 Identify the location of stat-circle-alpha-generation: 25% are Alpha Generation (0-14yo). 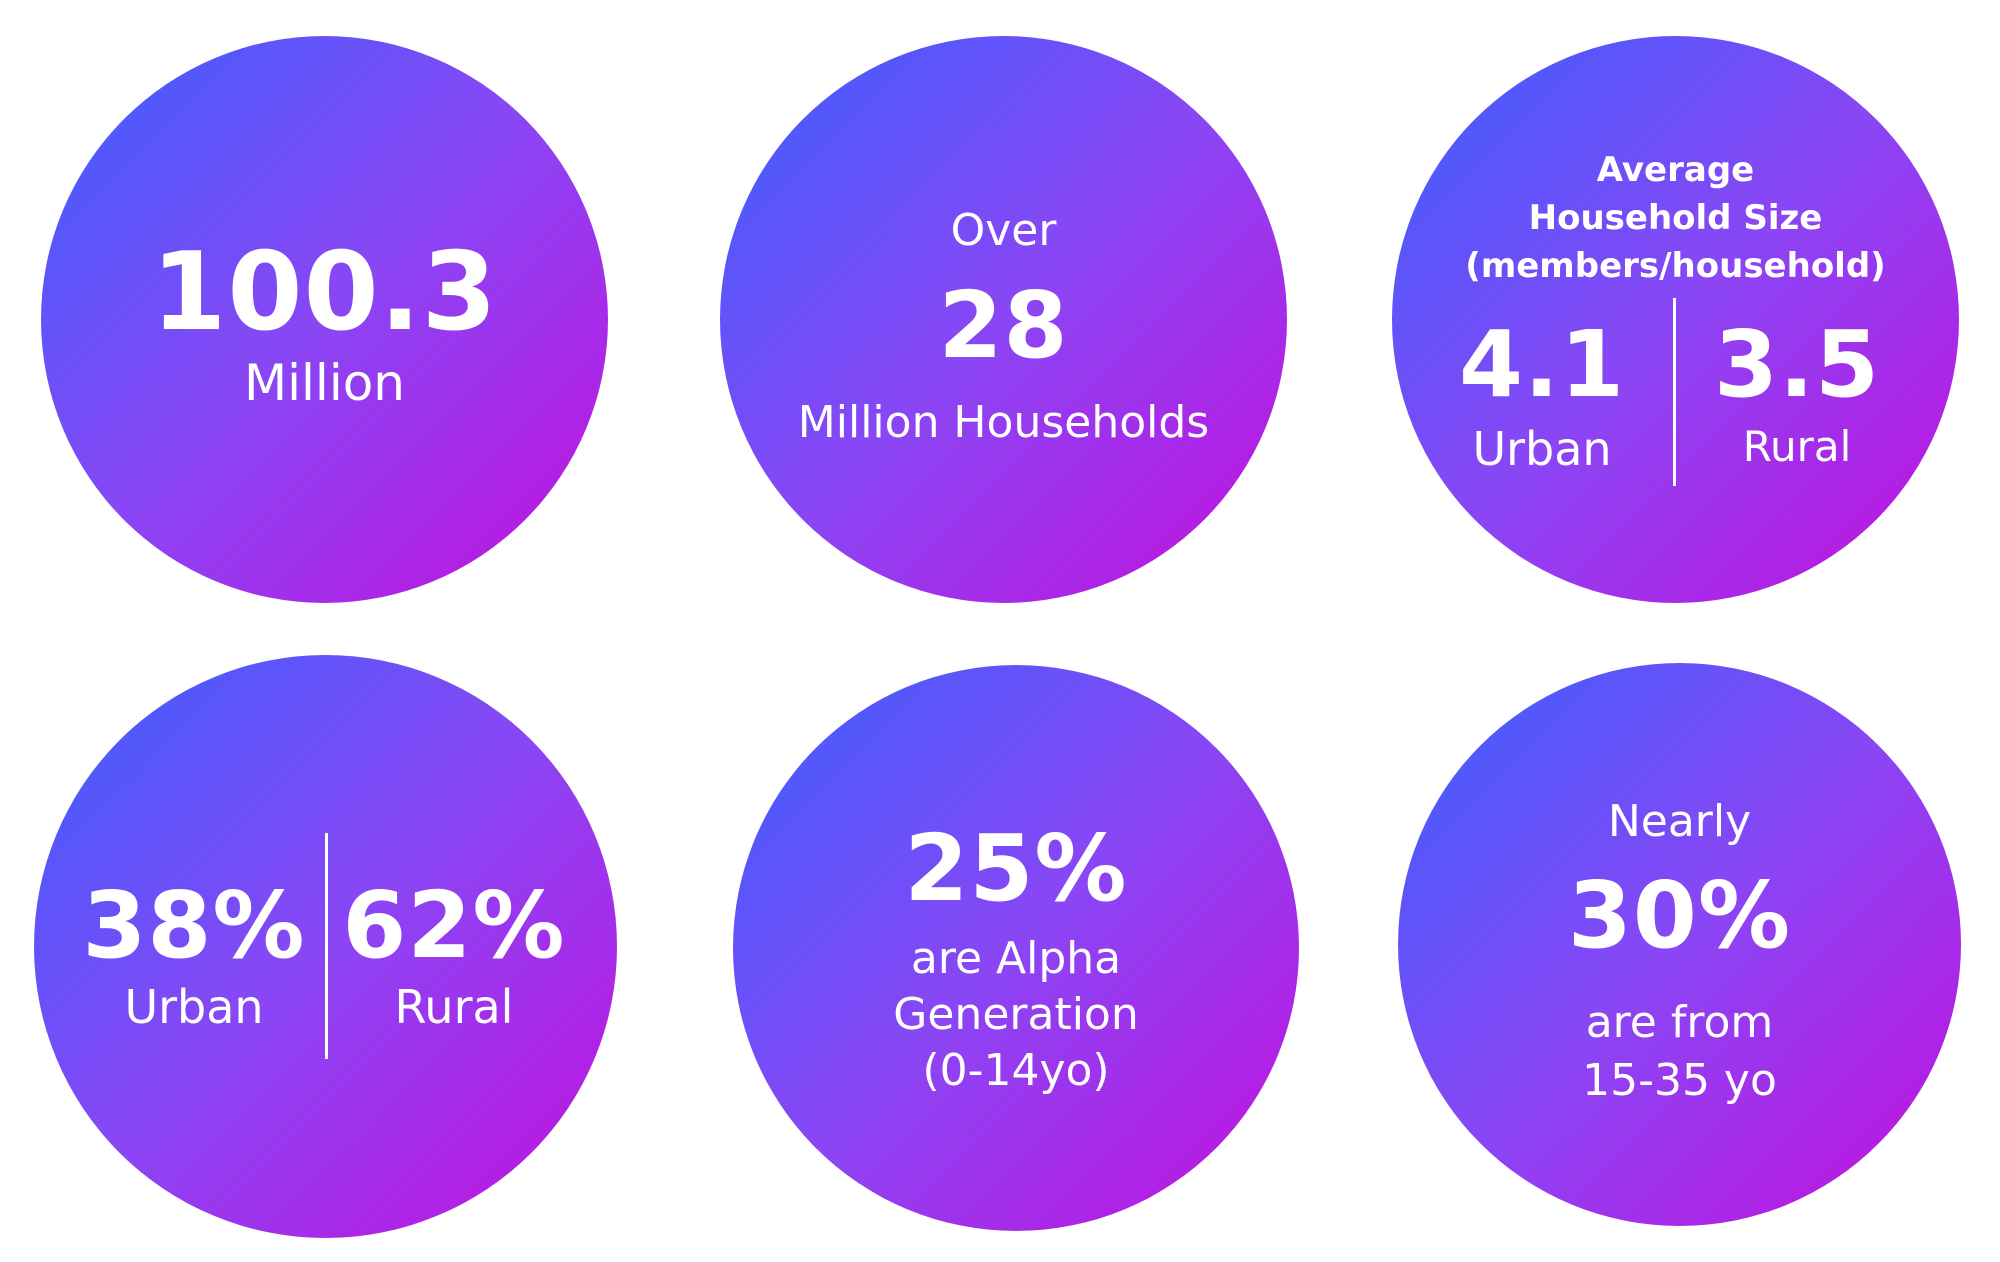
(1016, 948).